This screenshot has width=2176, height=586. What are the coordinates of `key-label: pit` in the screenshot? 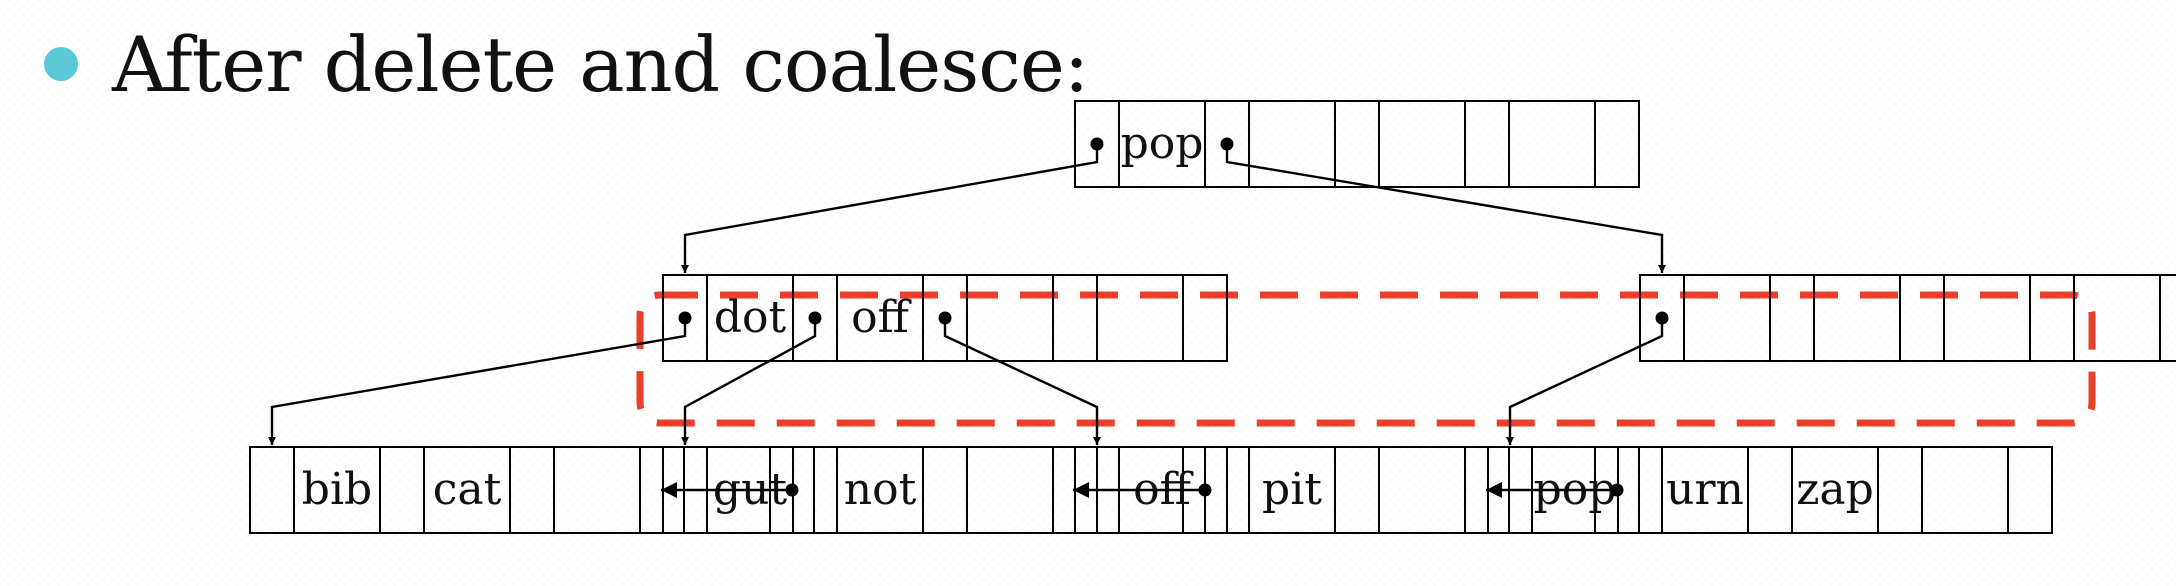 It's located at (1292, 489).